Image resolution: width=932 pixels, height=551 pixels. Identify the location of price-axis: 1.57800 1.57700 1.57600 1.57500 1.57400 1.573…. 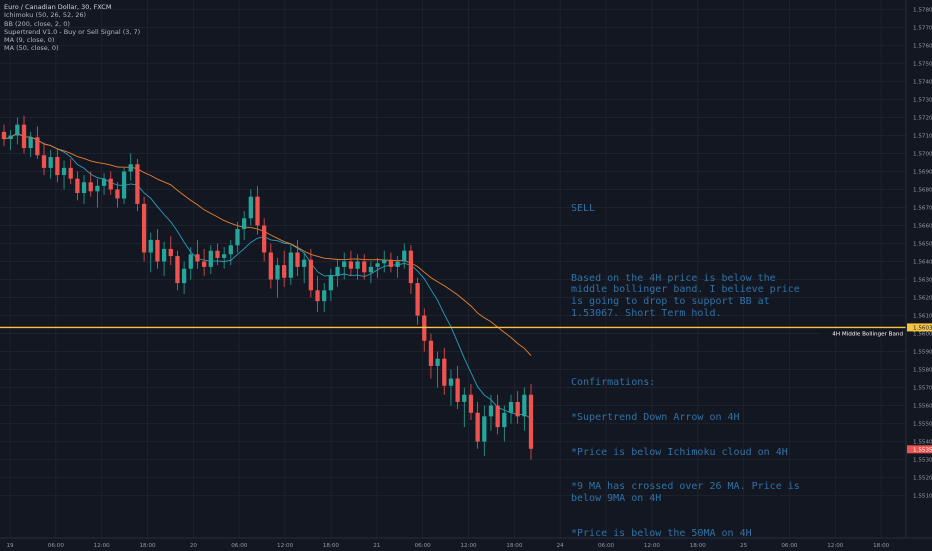
(922, 253).